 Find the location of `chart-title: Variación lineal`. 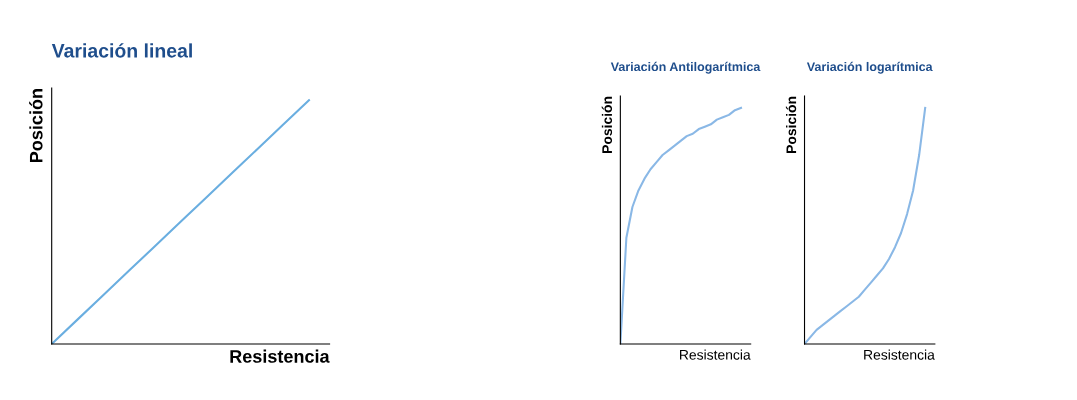

chart-title: Variación lineal is located at coordinates (121, 50).